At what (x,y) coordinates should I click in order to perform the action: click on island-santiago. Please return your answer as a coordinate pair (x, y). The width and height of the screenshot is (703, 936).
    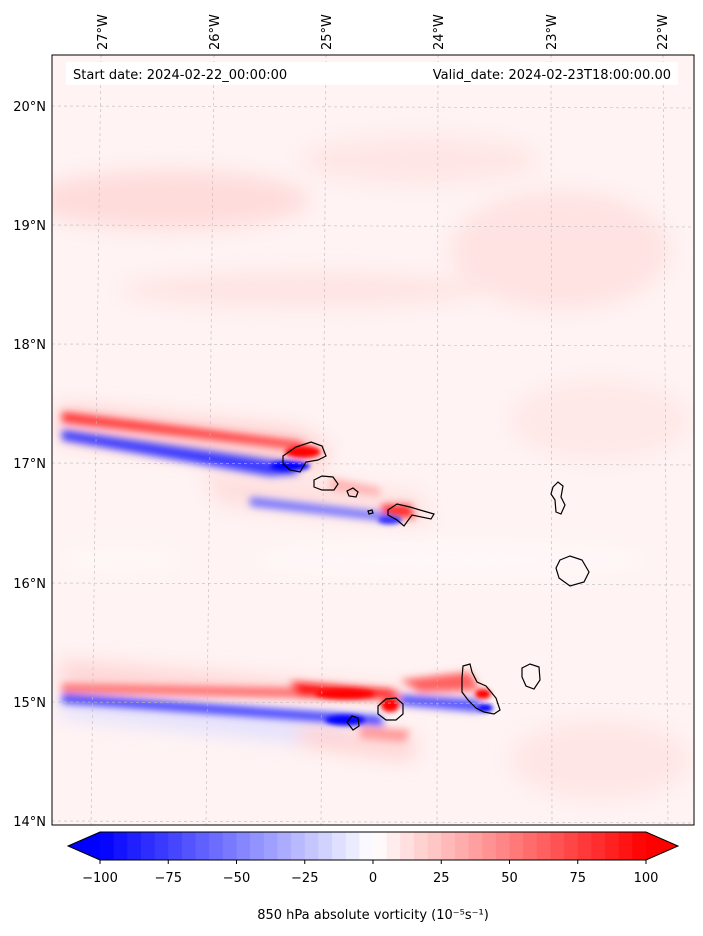
    Looking at the image, I should click on (481, 689).